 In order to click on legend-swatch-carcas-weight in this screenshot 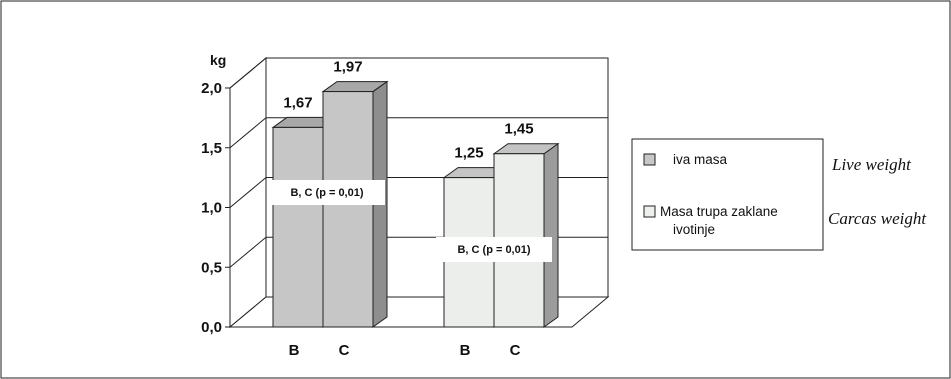, I will do `click(649, 211)`.